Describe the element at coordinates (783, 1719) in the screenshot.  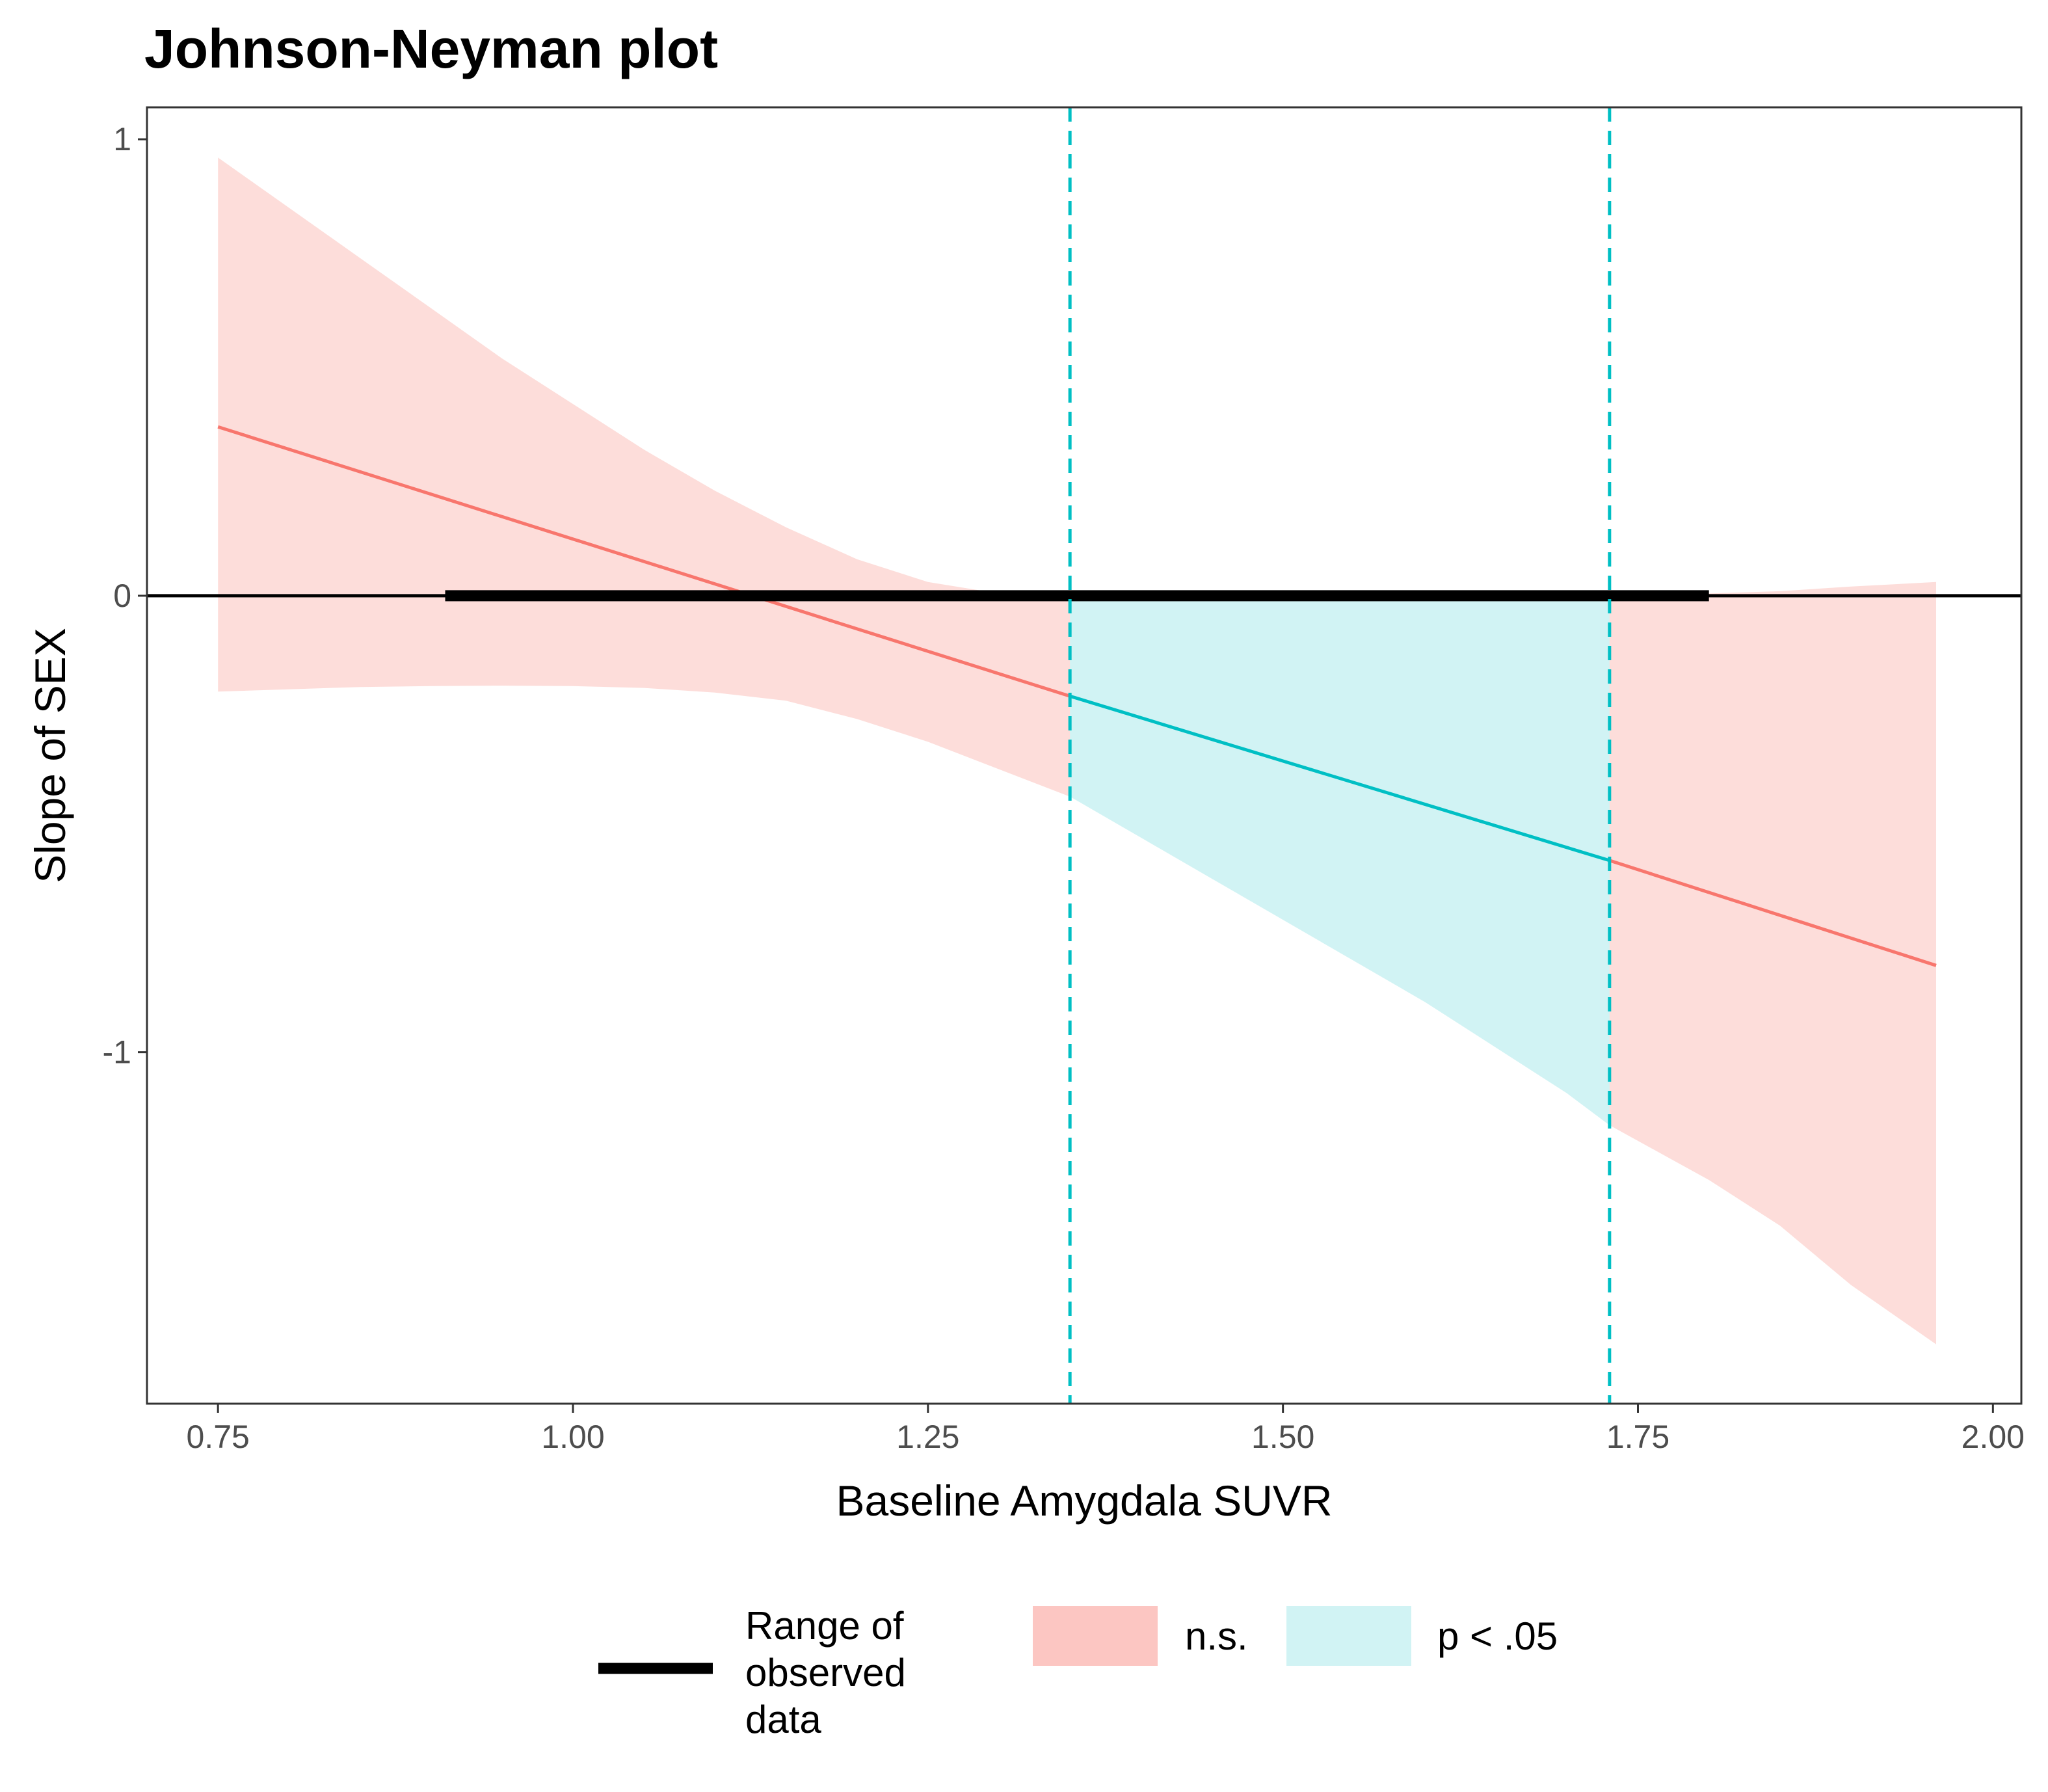
I see `legend-label-observed-range: data` at that location.